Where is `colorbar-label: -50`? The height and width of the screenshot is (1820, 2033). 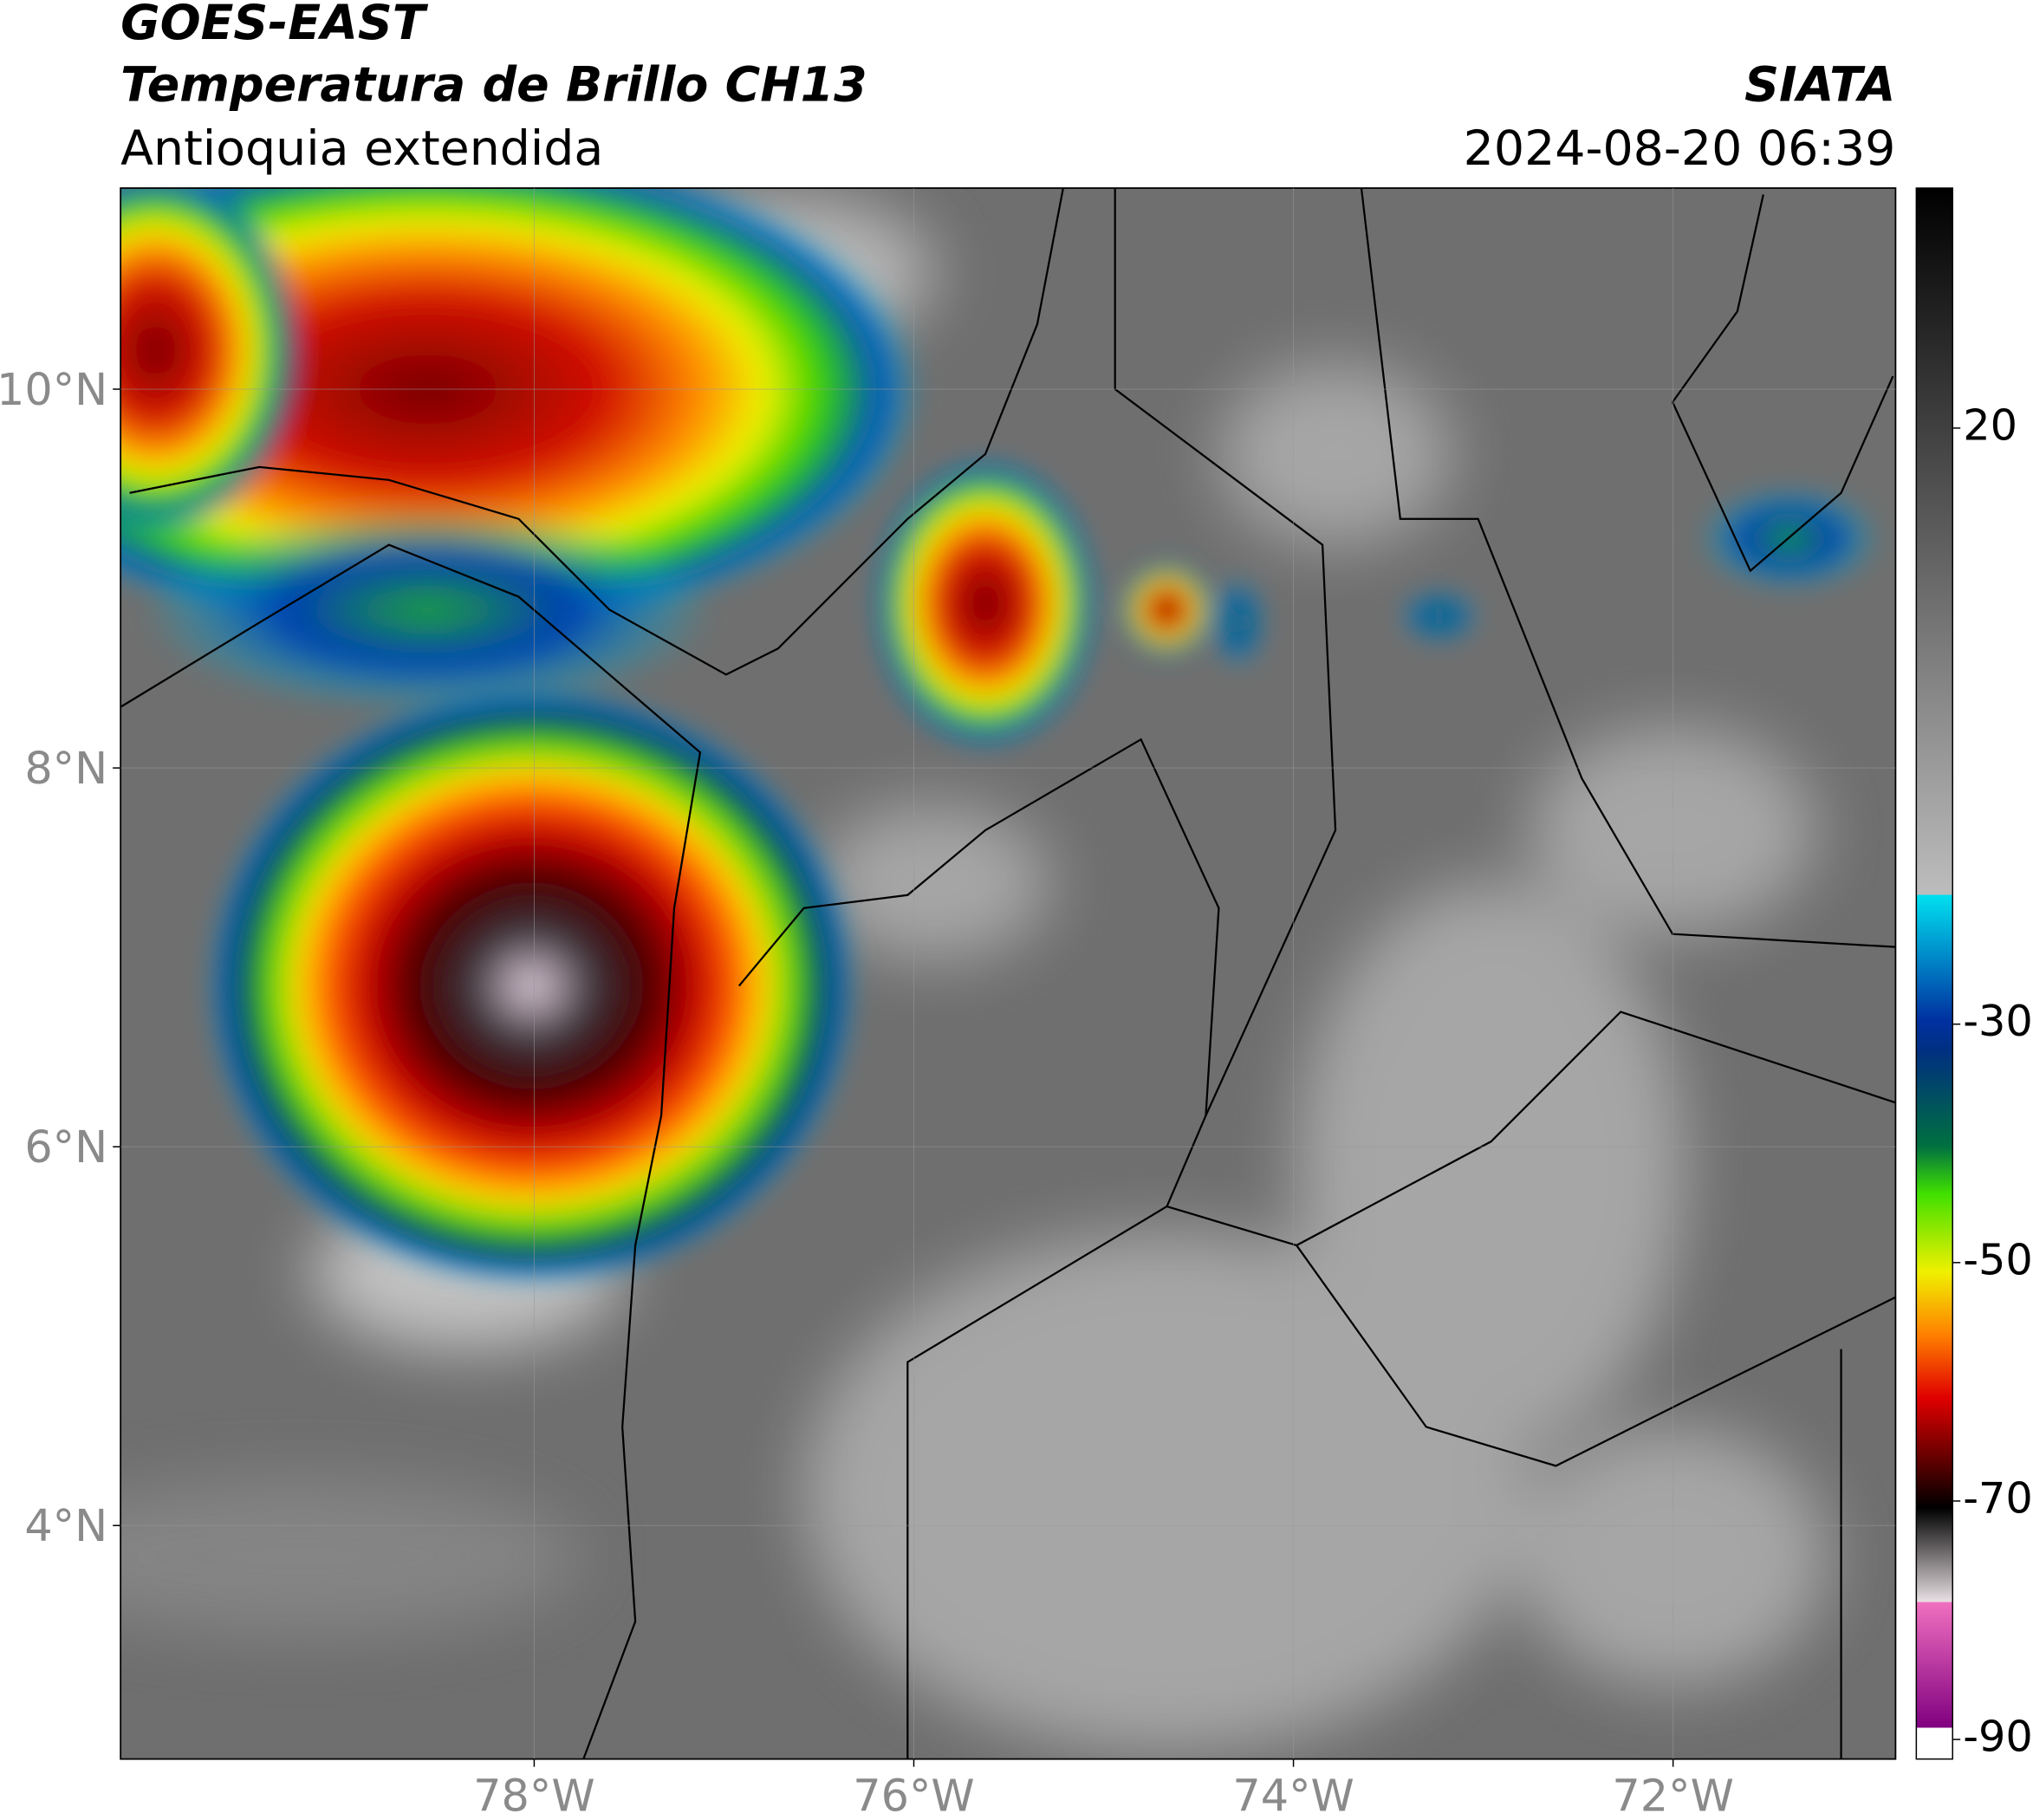
colorbar-label: -50 is located at coordinates (1998, 1259).